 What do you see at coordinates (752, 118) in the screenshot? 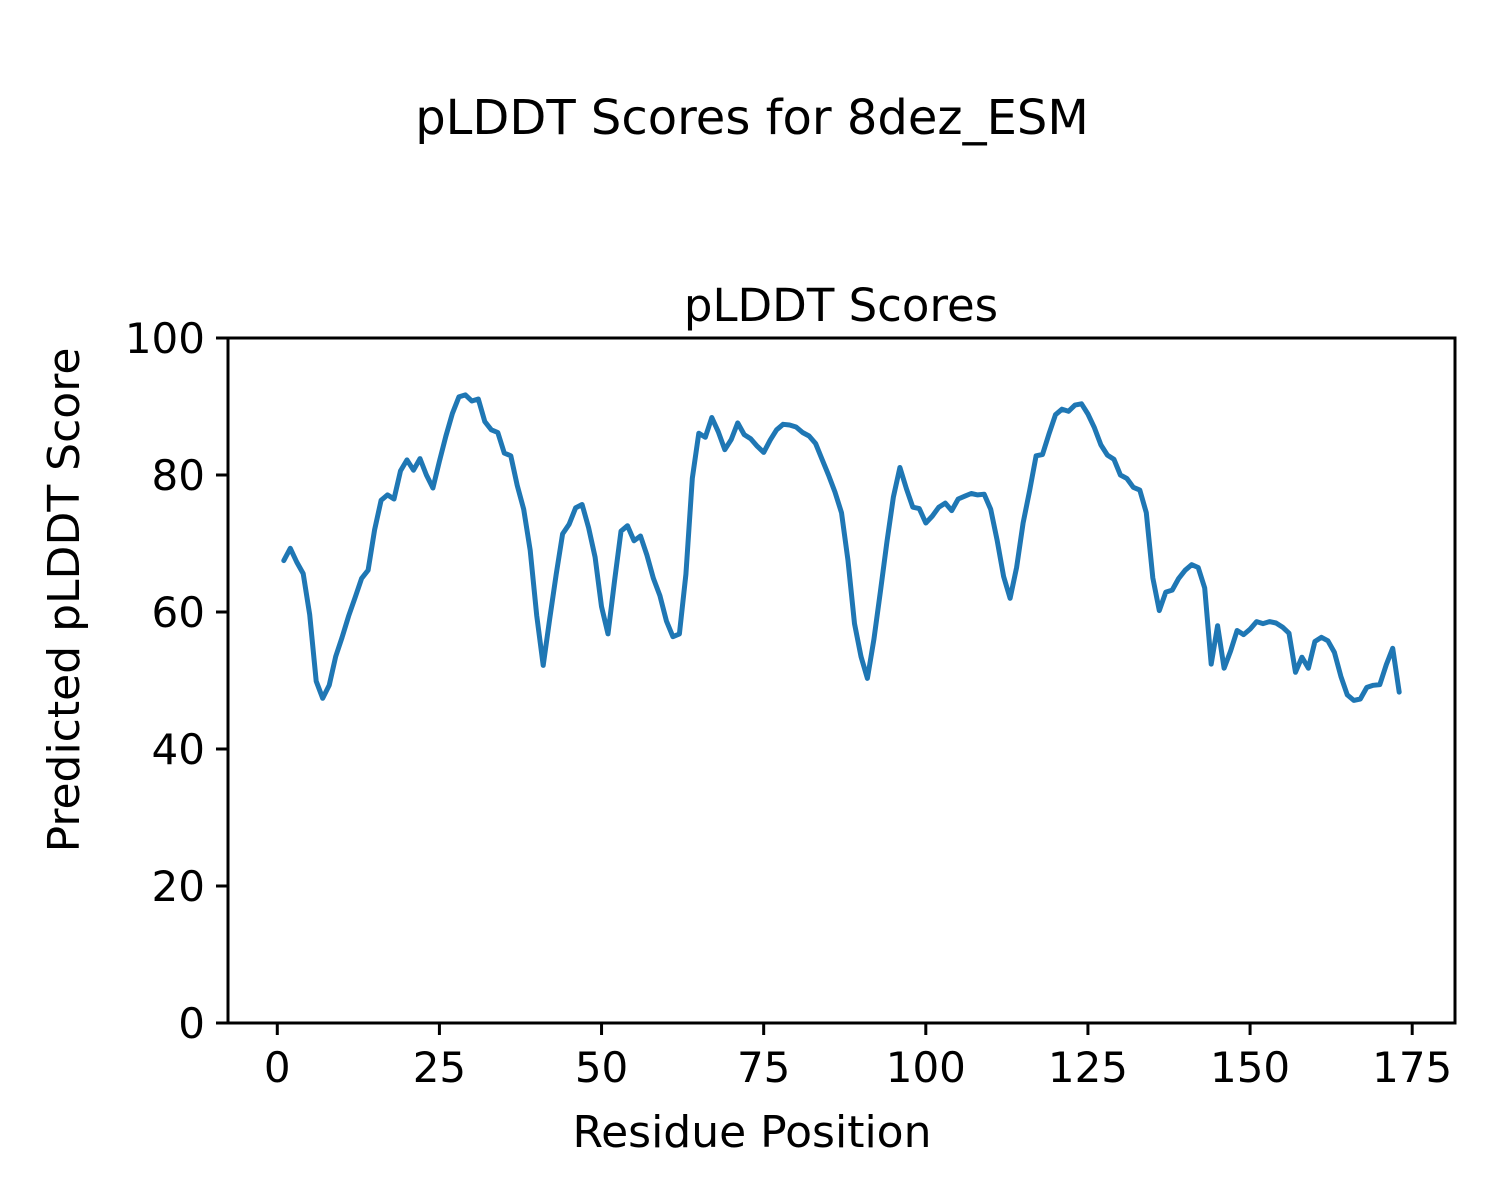
I see `figure-suptitle: pLDDT Scores for 8dez_ESM` at bounding box center [752, 118].